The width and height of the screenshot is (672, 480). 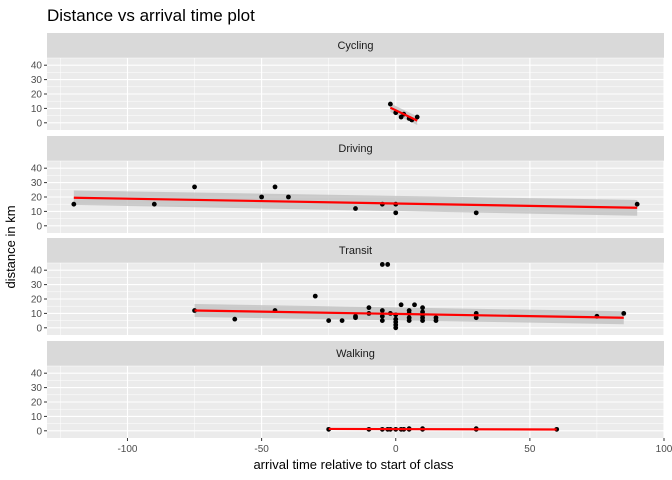 I want to click on x-axis-title: arrival time relative to start of class, so click(x=353, y=464).